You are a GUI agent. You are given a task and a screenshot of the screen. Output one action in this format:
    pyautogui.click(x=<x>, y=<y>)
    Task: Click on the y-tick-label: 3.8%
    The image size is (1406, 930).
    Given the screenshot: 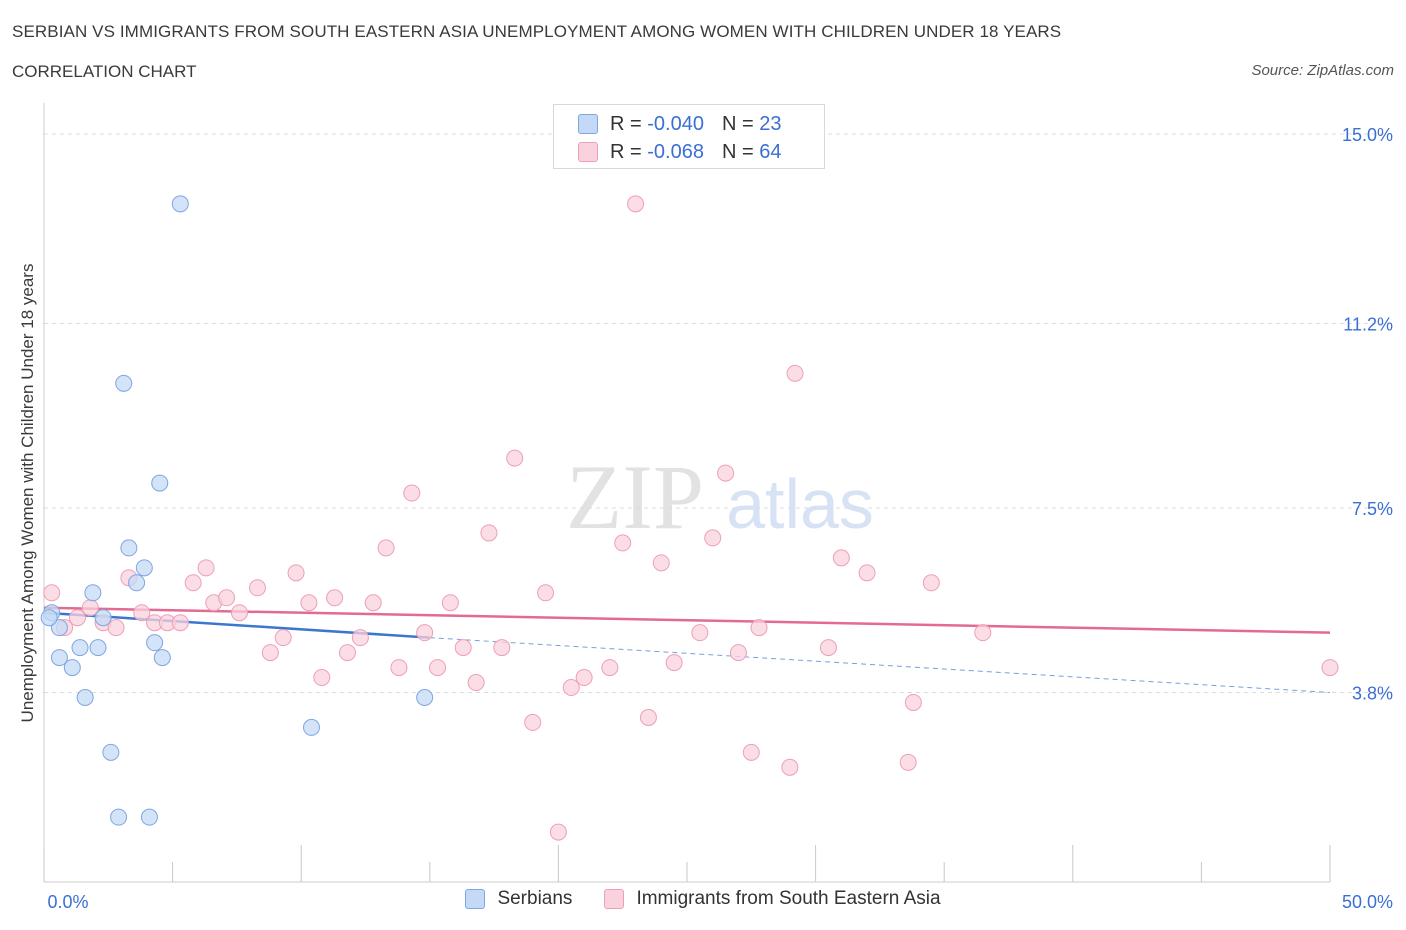 What is the action you would take?
    pyautogui.click(x=1372, y=694)
    